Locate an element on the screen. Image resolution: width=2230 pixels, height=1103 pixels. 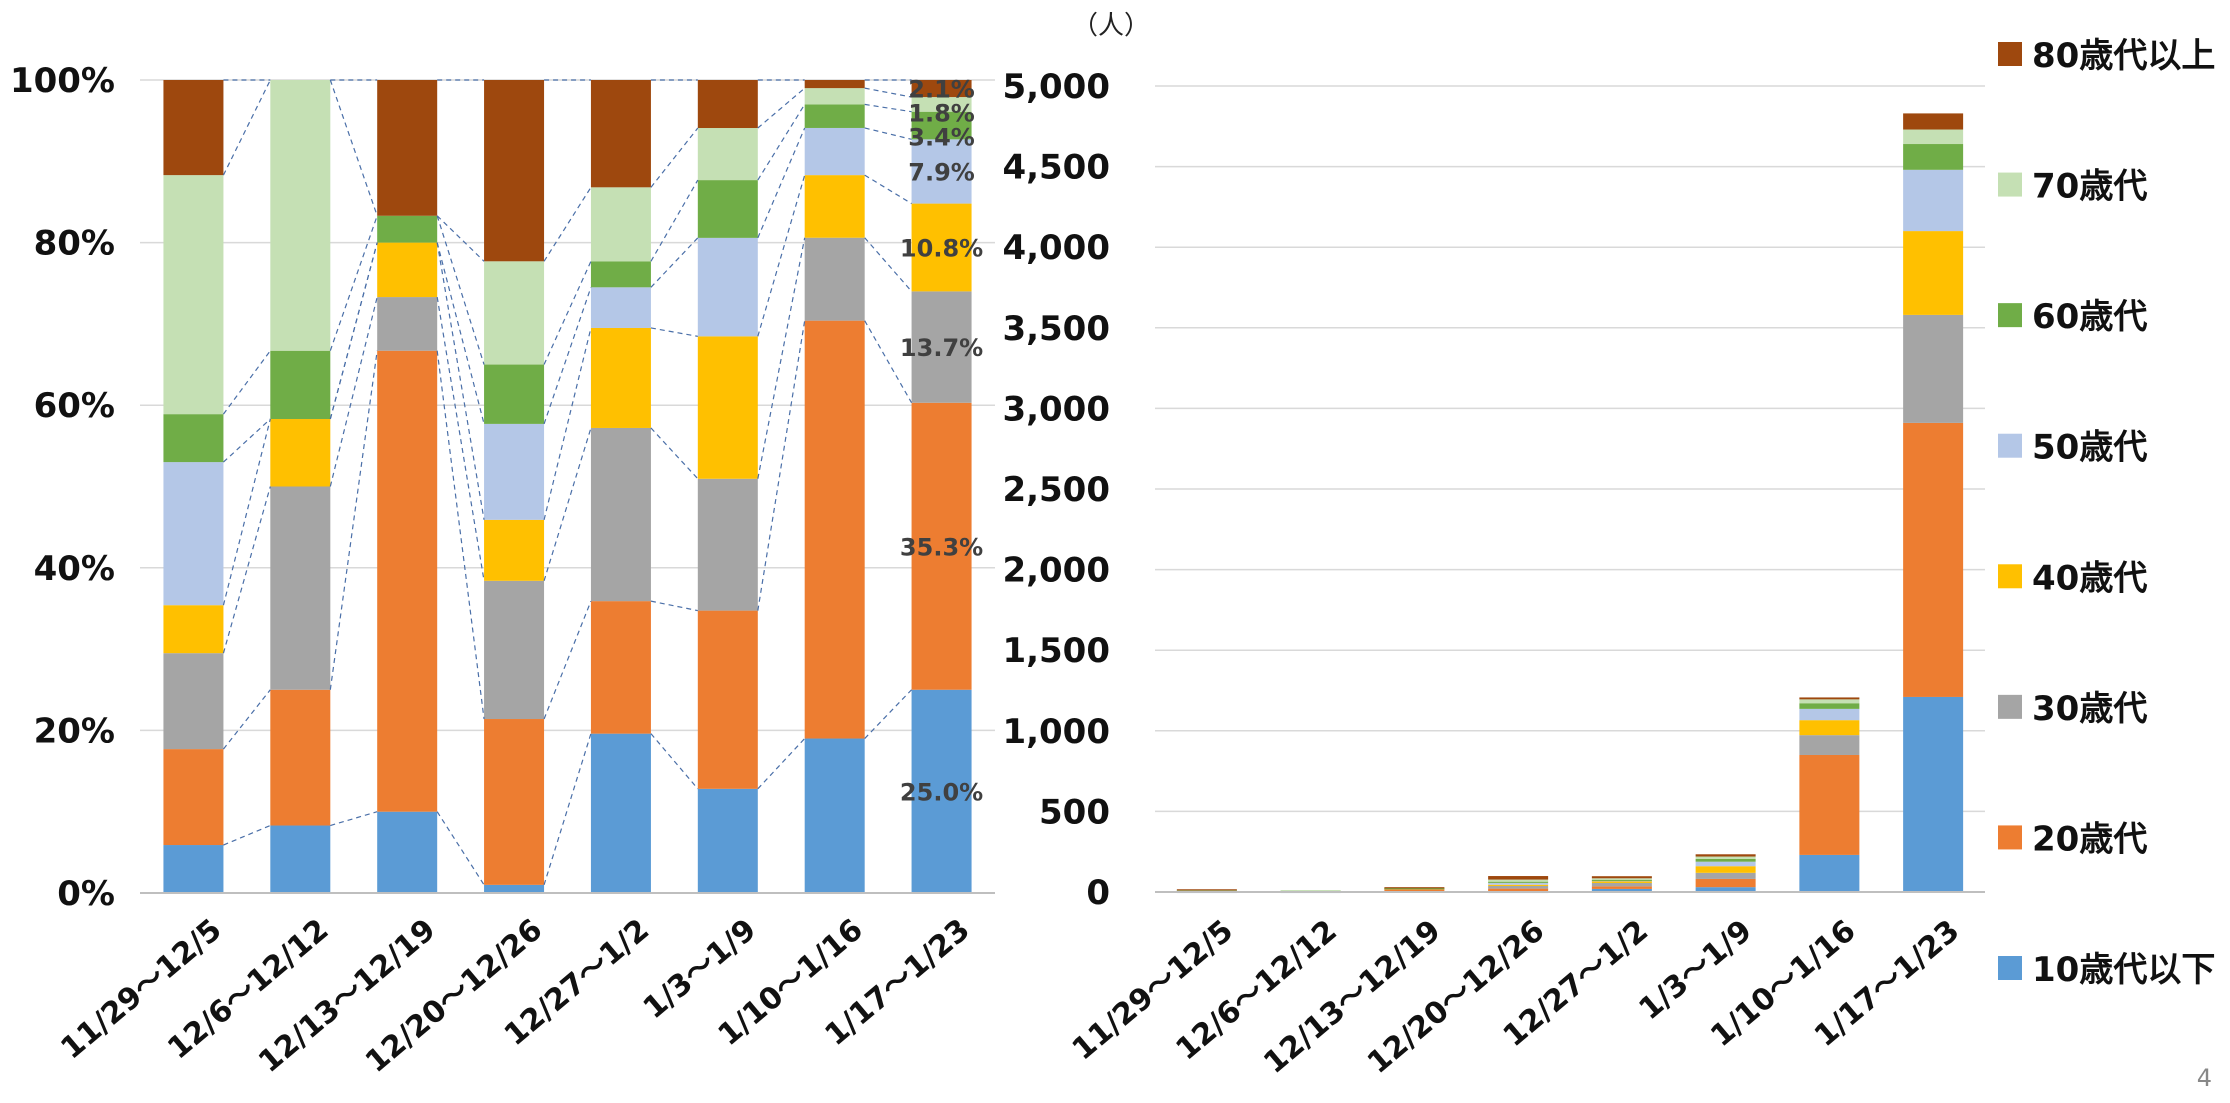
y-tick-label: 500 is located at coordinates (1074, 812).